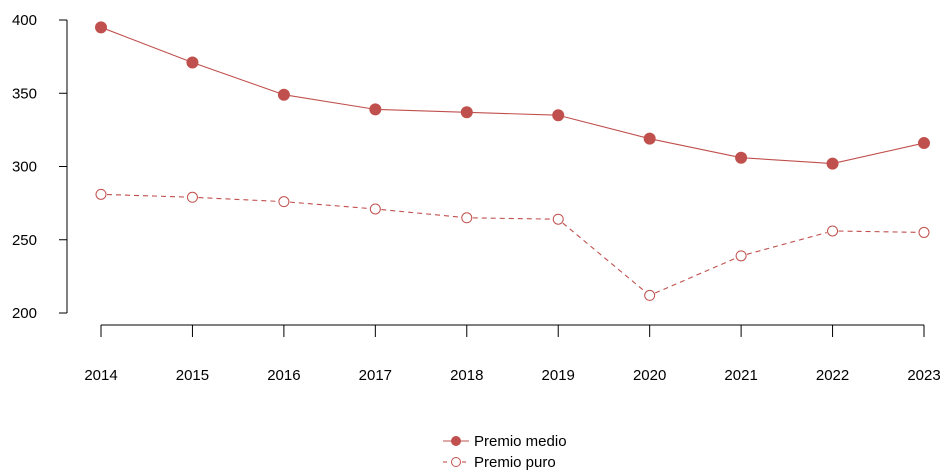 This screenshot has width=942, height=470. I want to click on legend-label: Premio puro, so click(515, 462).